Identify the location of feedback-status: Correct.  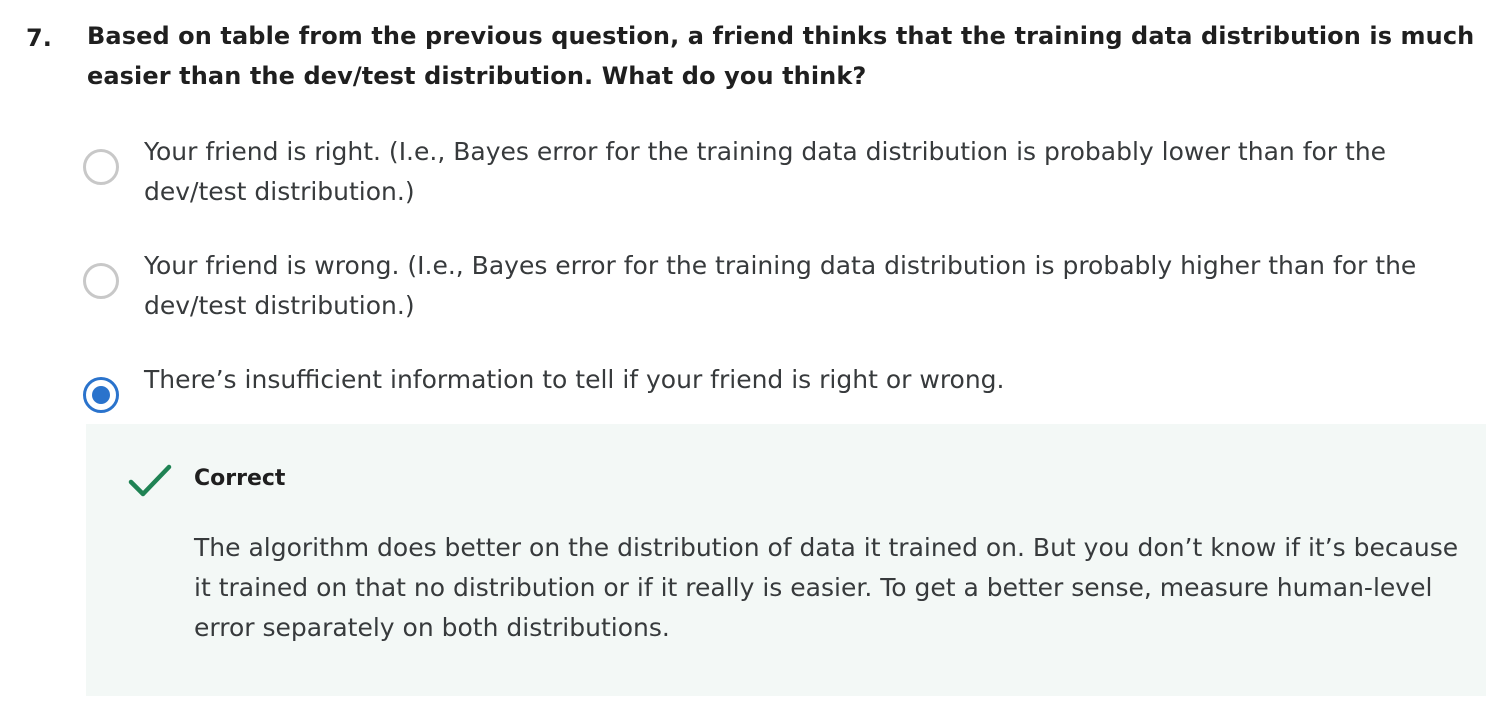
(240, 478).